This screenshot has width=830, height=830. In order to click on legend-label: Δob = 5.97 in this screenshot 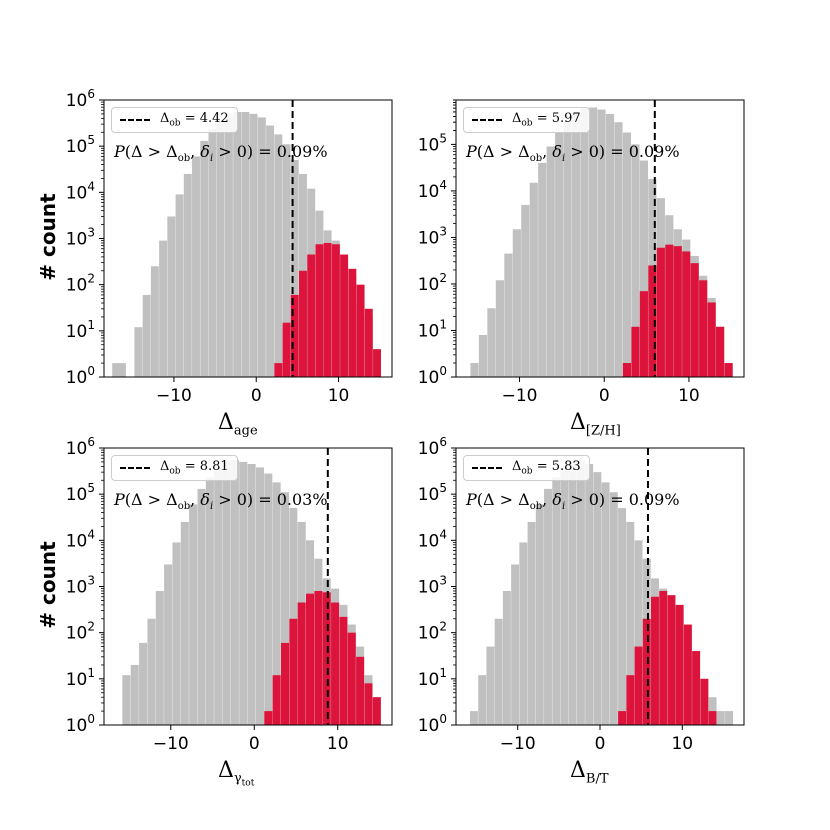, I will do `click(546, 120)`.